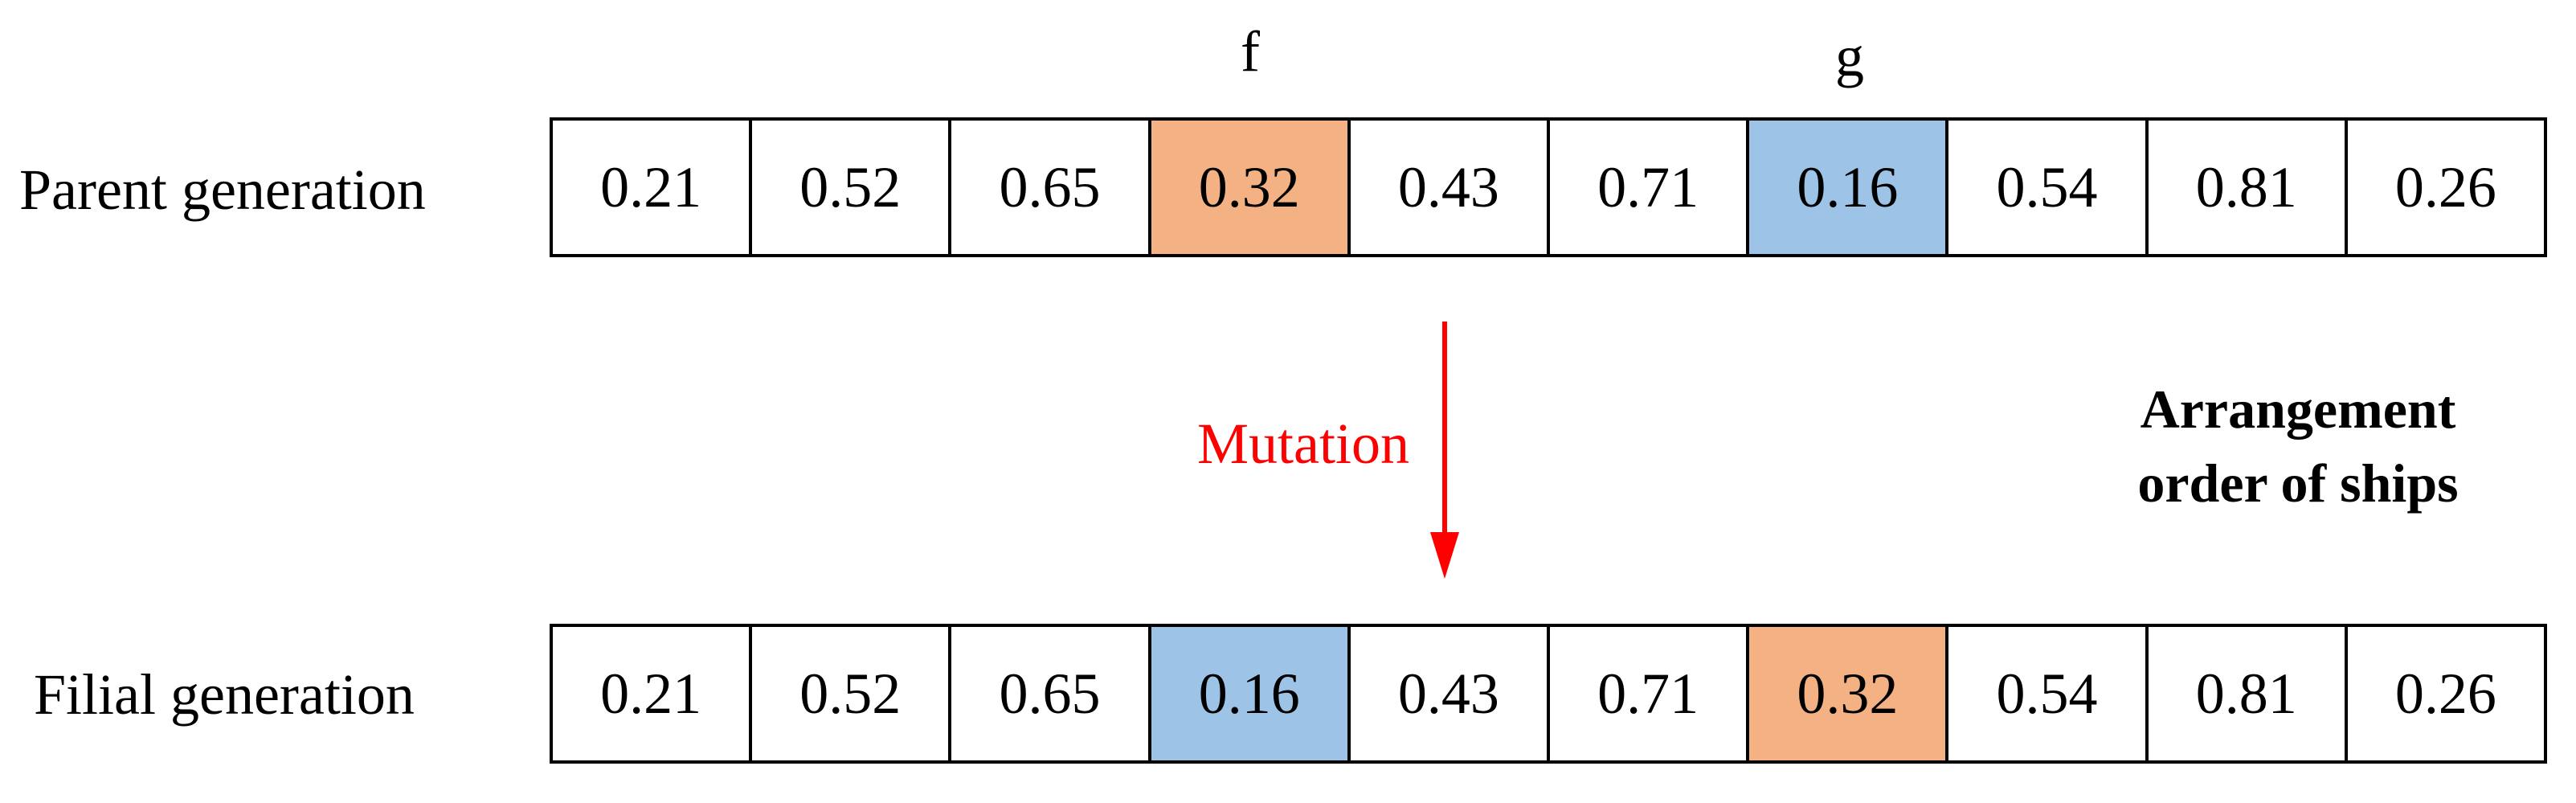 The width and height of the screenshot is (2576, 803). I want to click on filial-gene-cell: 0.65, so click(1051, 694).